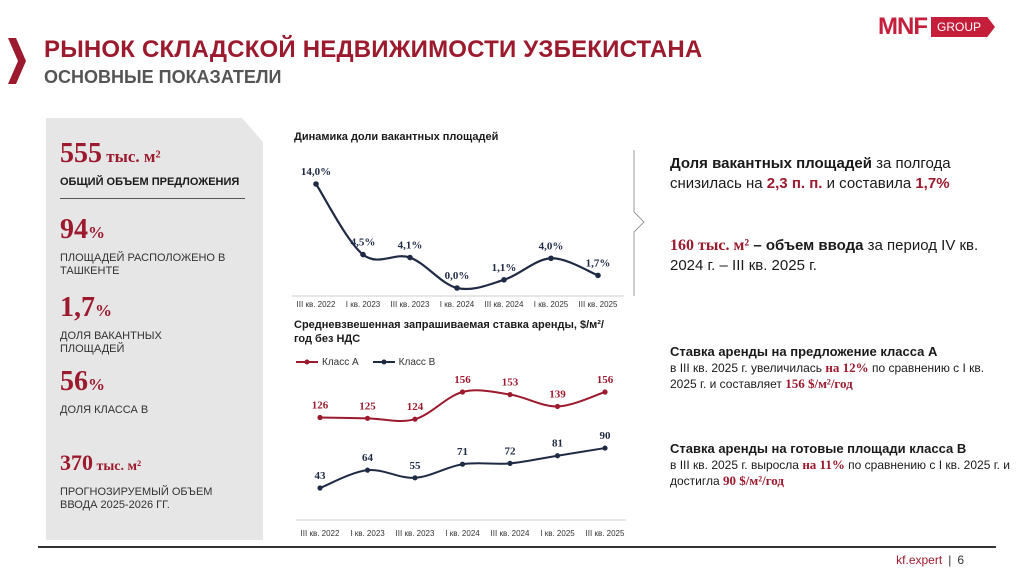  I want to click on class-b-data-label: 64, so click(368, 458).